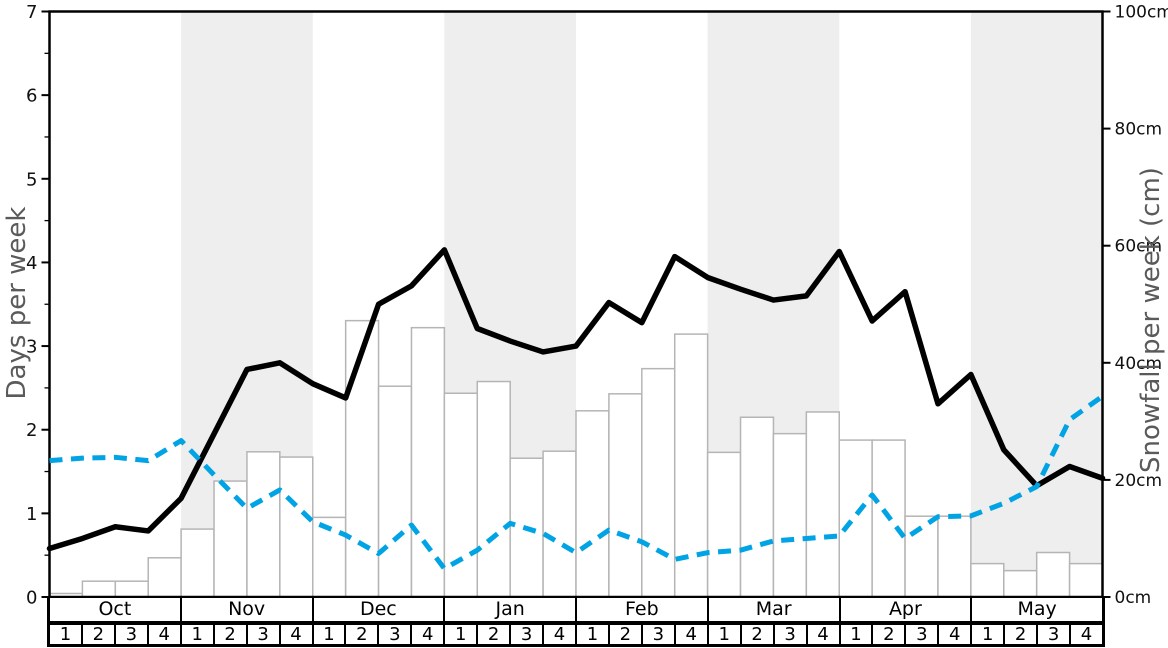  I want to click on month-row: Oct Nov Dec Jan Feb Mar Apr May, so click(576, 609).